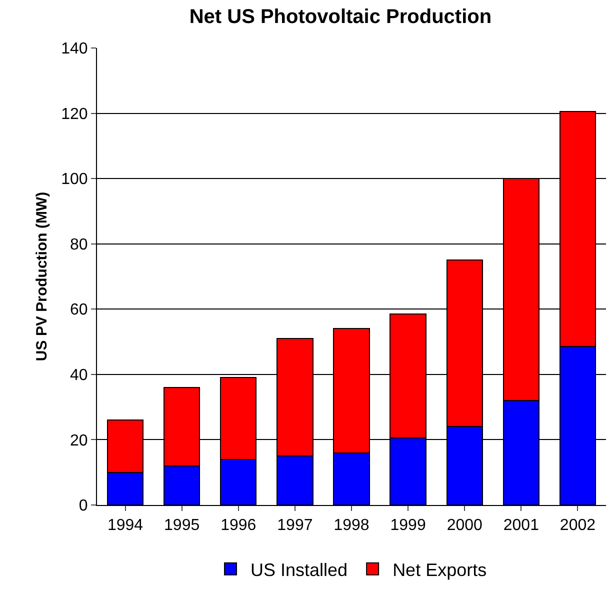 This screenshot has height=590, width=608. What do you see at coordinates (295, 525) in the screenshot?
I see `x-tick-label: 1997` at bounding box center [295, 525].